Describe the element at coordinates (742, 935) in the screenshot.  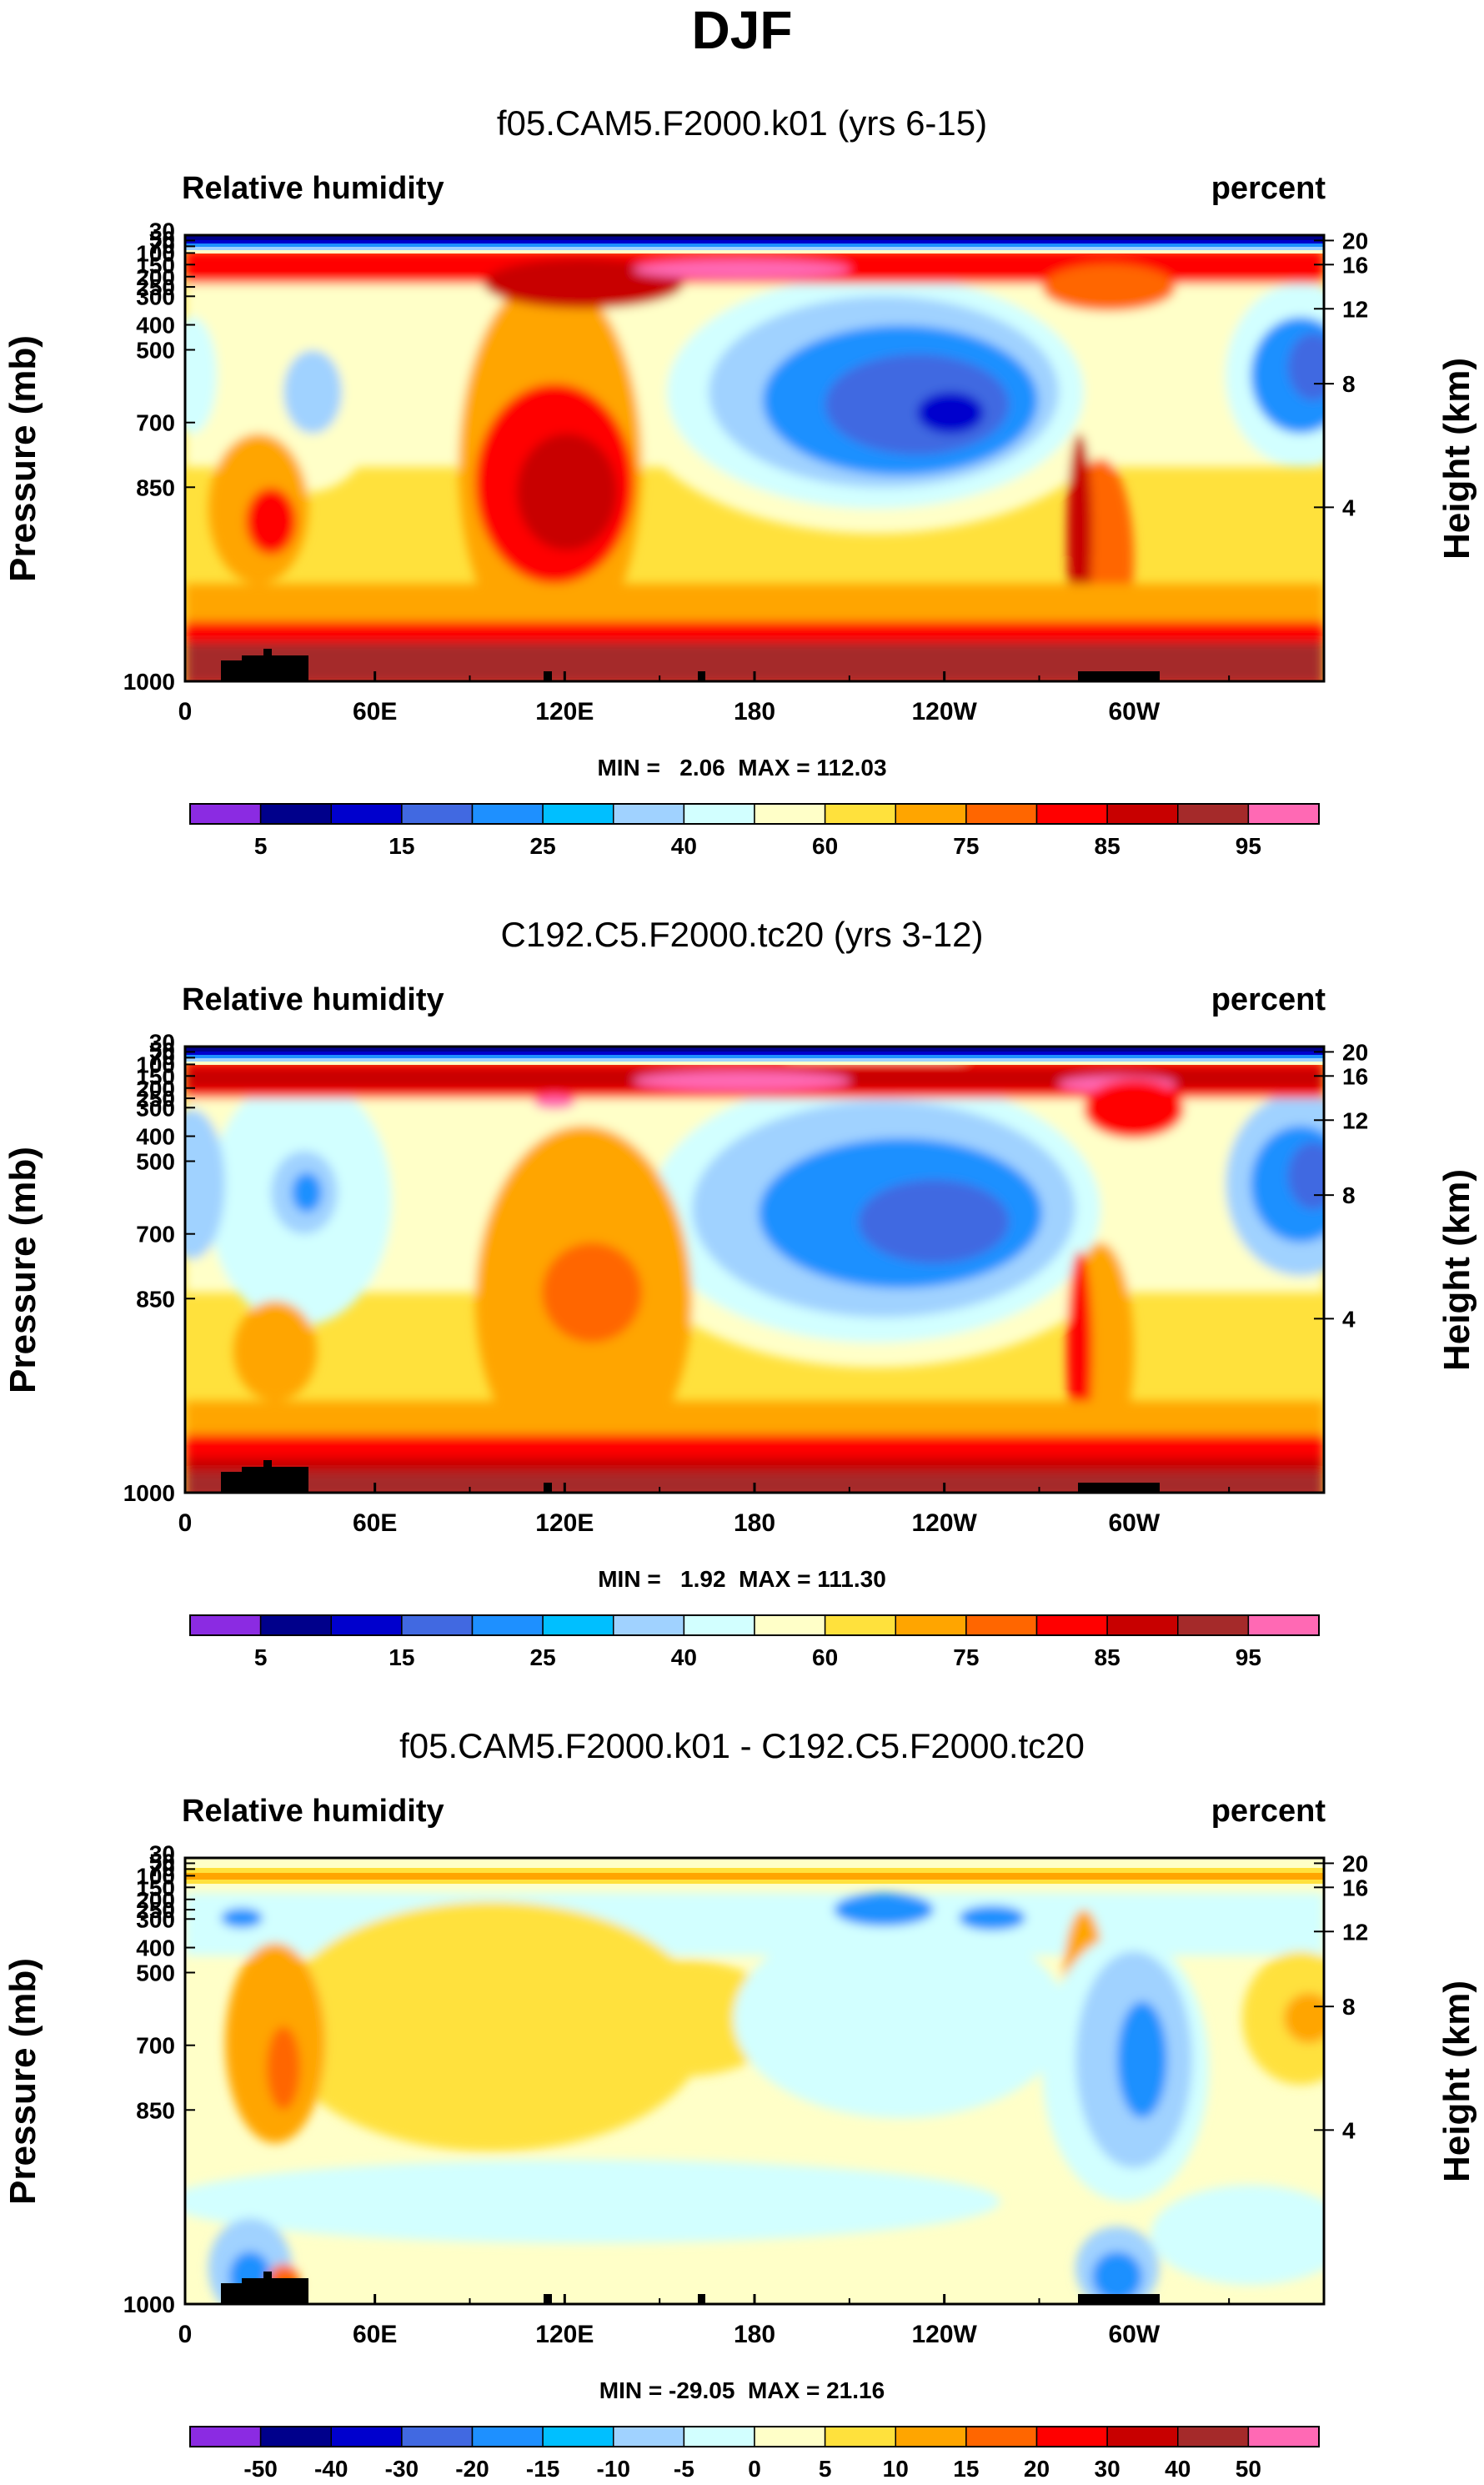
I see `panel-2-title: C192.C5.F2000.tc20 (yrs 3-12)` at that location.